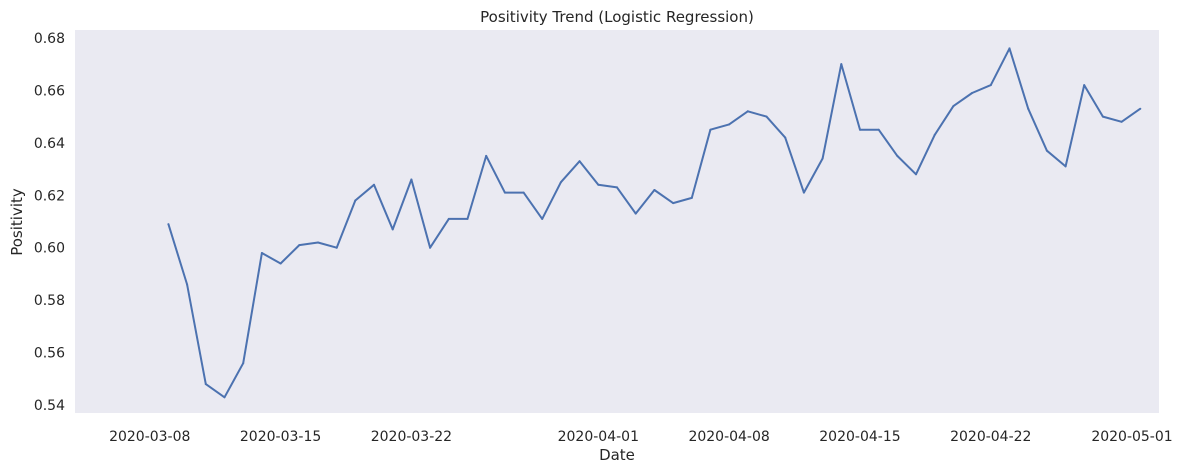 This screenshot has width=1177, height=473. What do you see at coordinates (49, 39) in the screenshot?
I see `y-tick-label: 0.68` at bounding box center [49, 39].